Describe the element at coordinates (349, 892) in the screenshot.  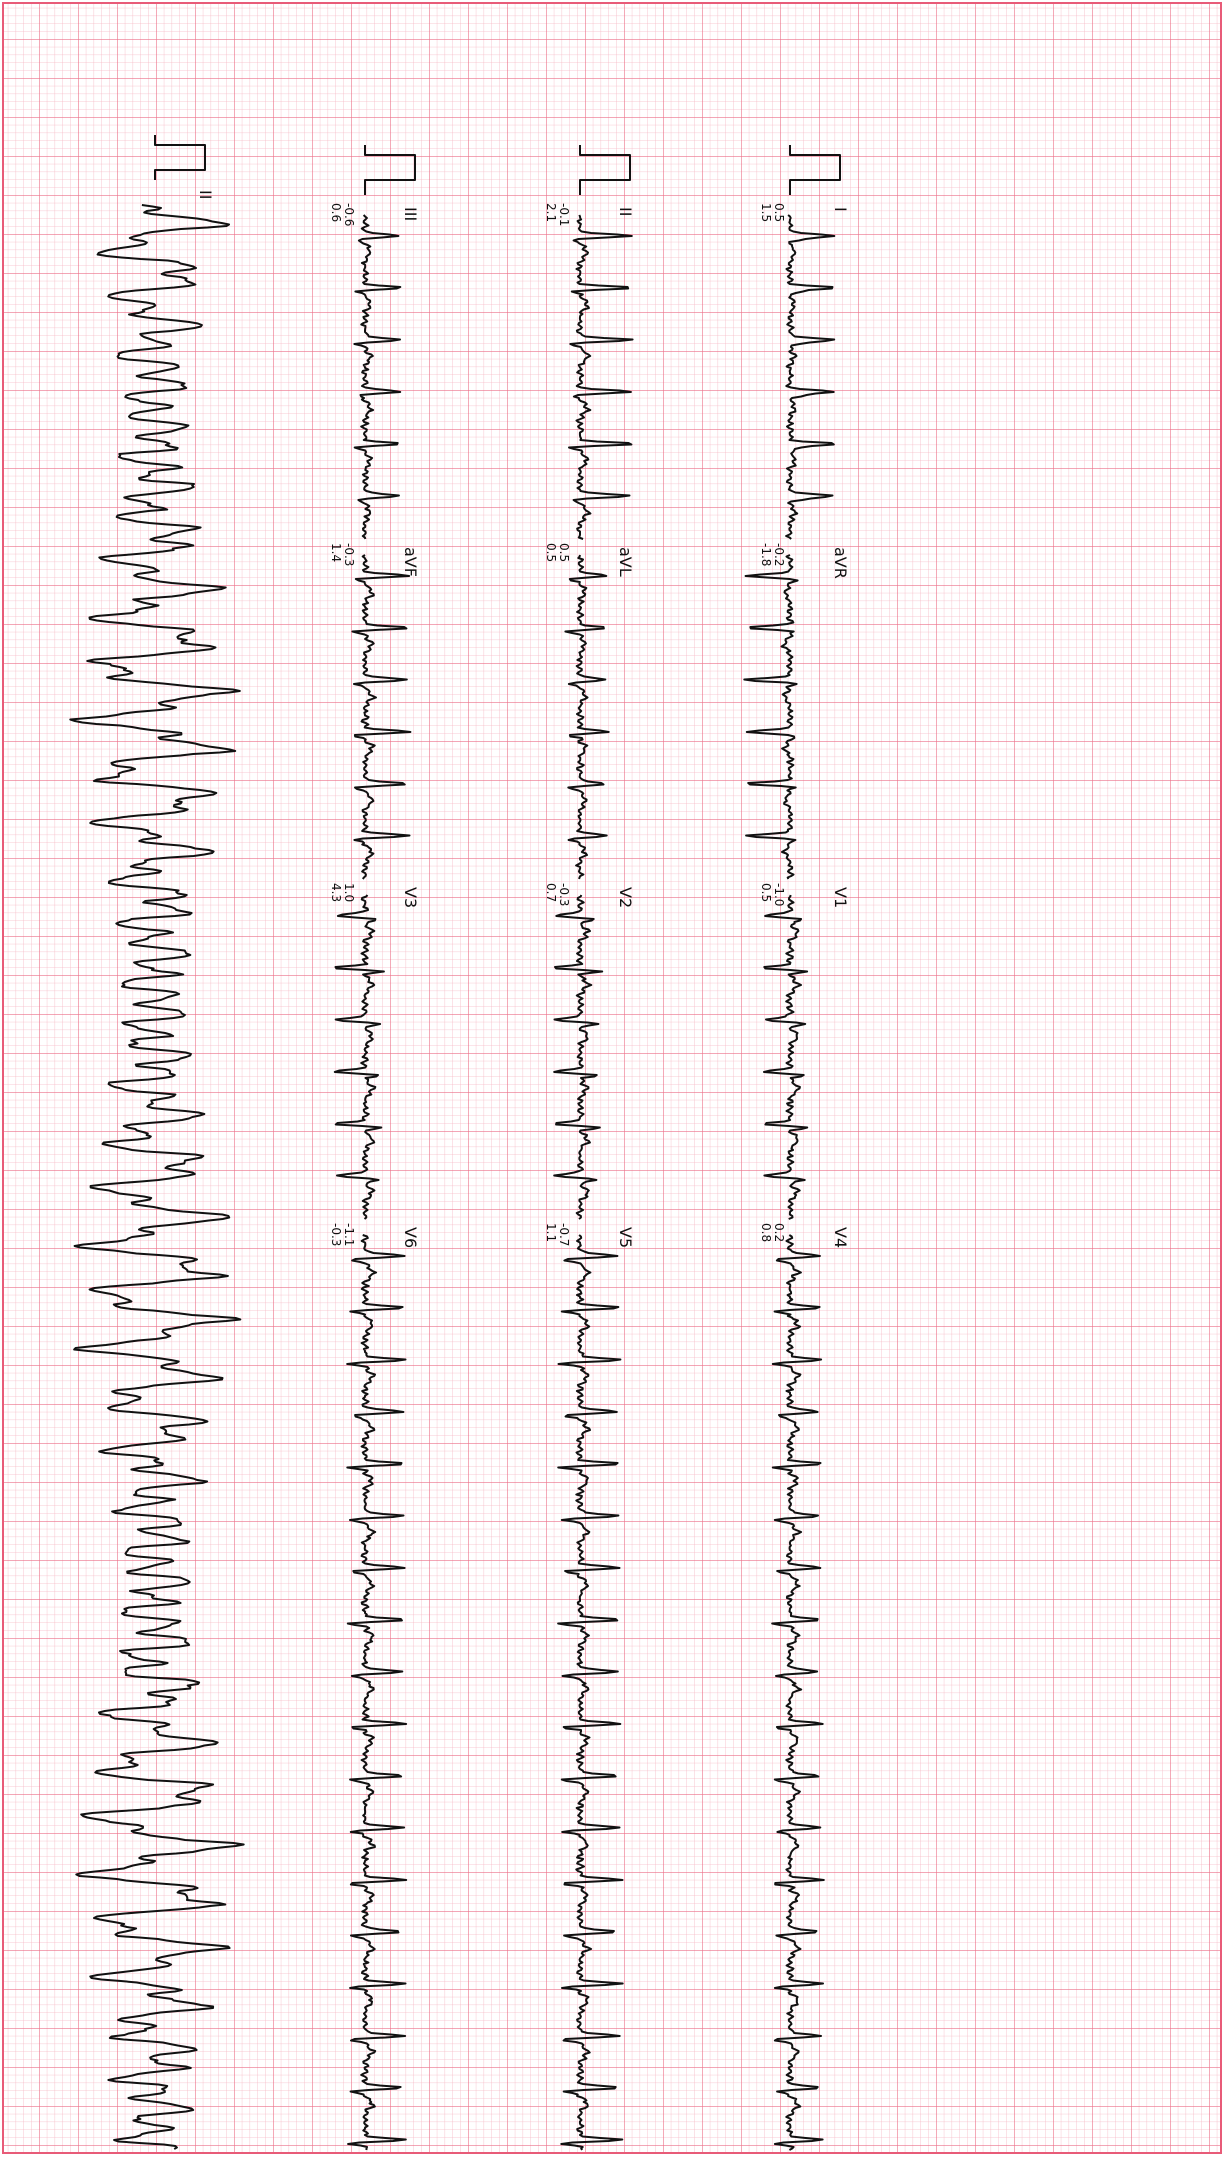
I see `calibration-value: 1.0` at that location.